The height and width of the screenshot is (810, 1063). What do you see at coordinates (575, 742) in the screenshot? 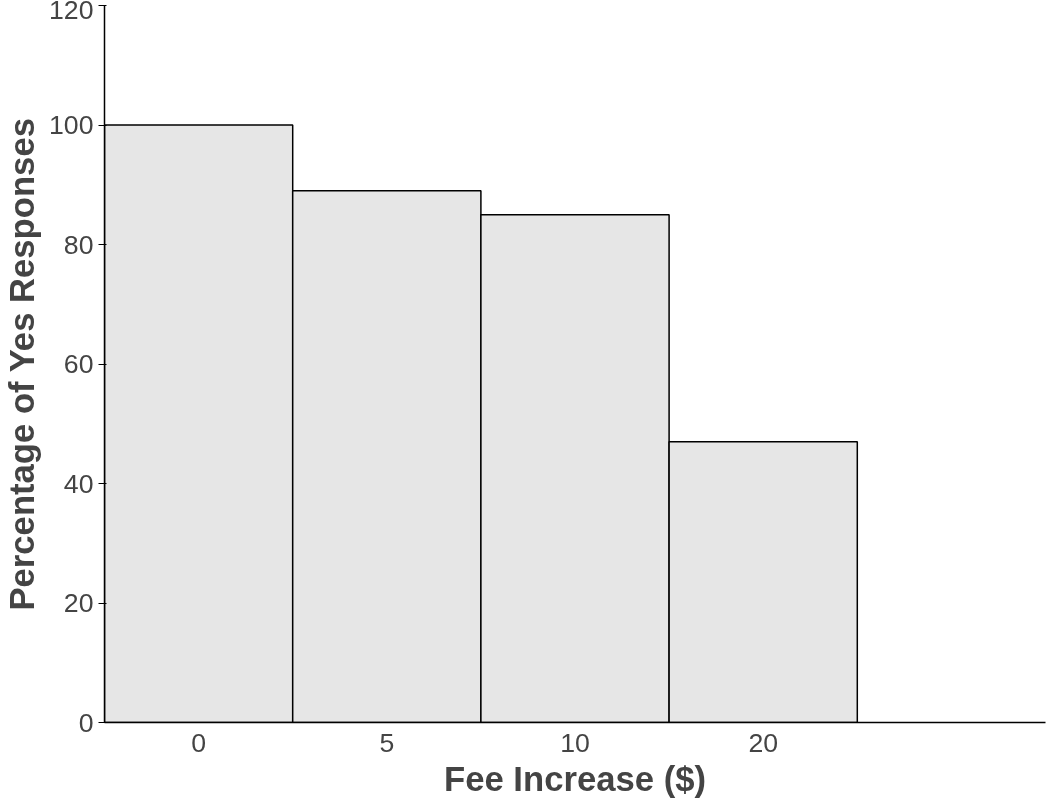
I see `x-tick-label: 10` at bounding box center [575, 742].